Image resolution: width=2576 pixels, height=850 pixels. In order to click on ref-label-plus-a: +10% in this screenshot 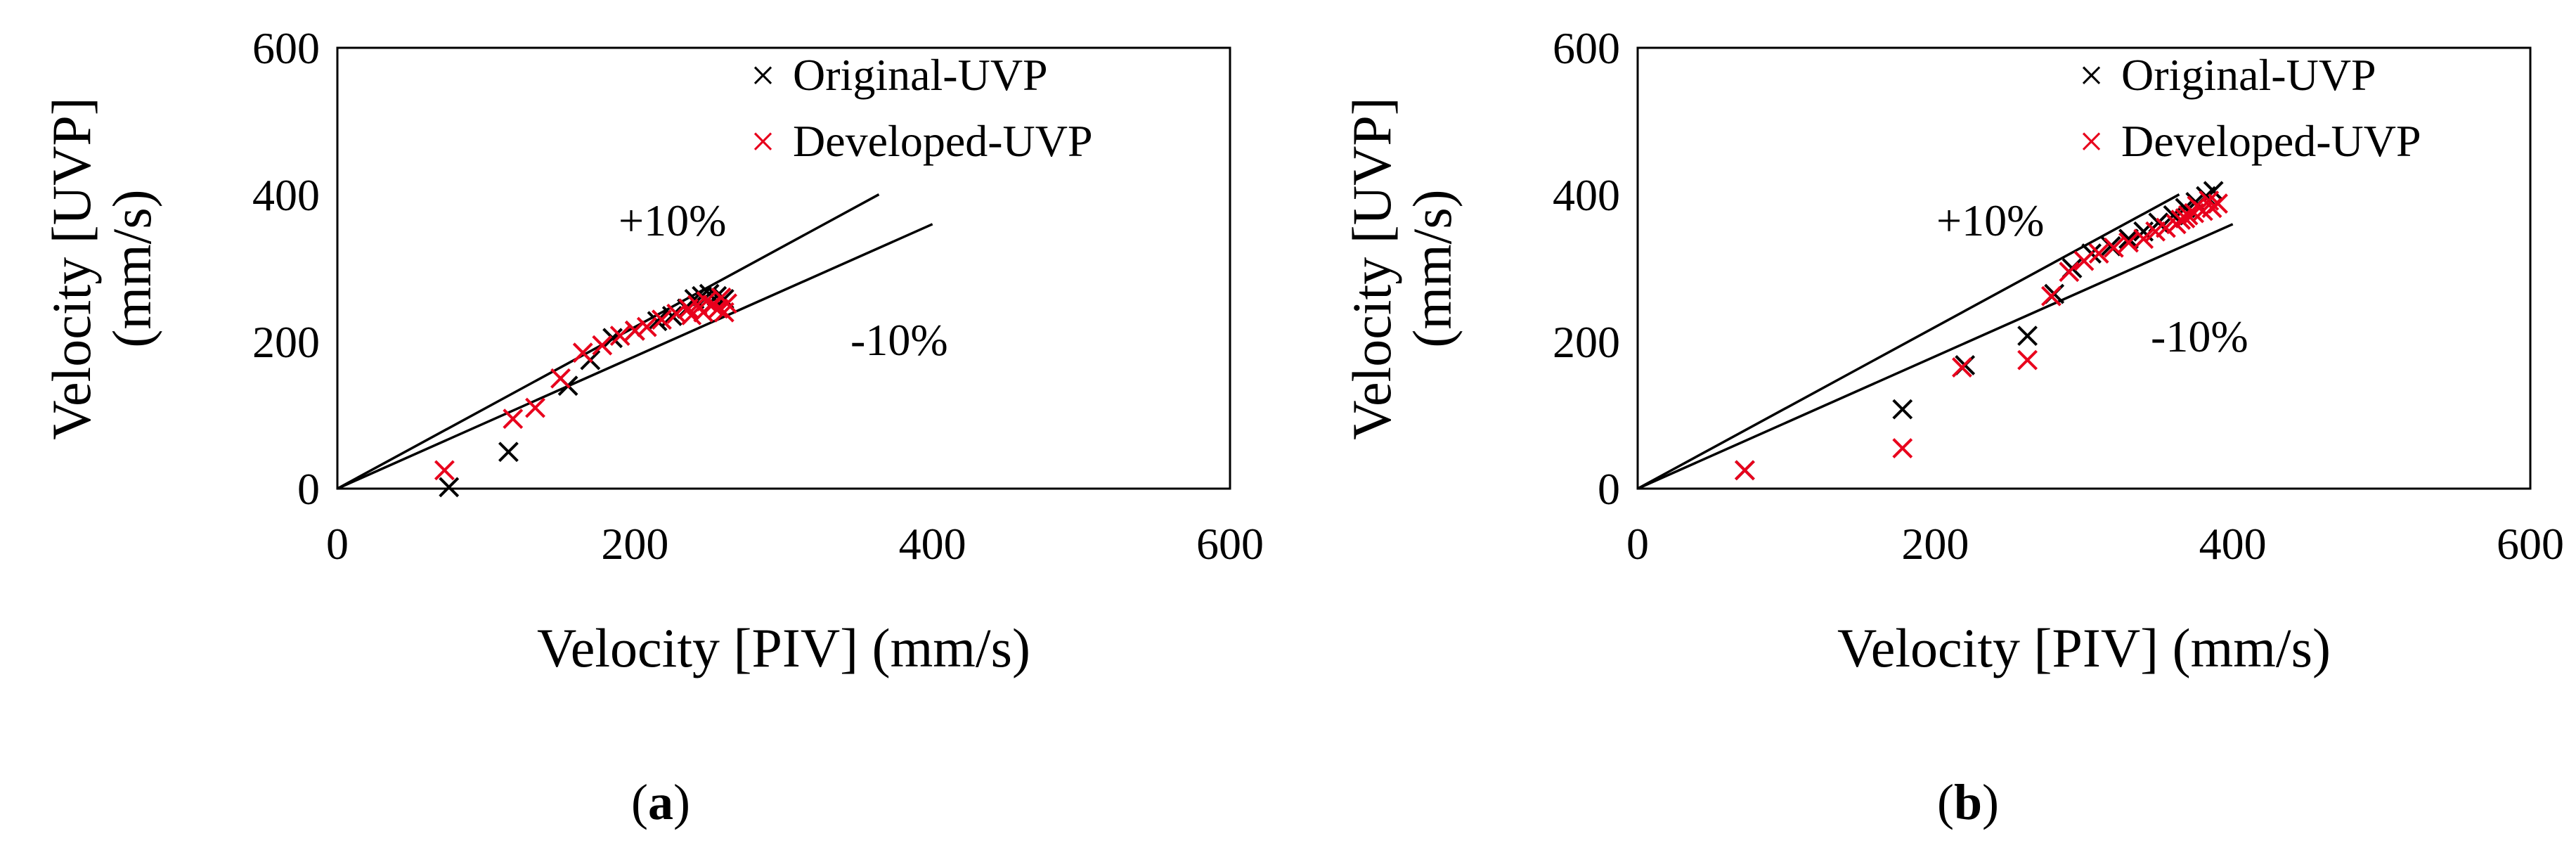, I will do `click(673, 220)`.